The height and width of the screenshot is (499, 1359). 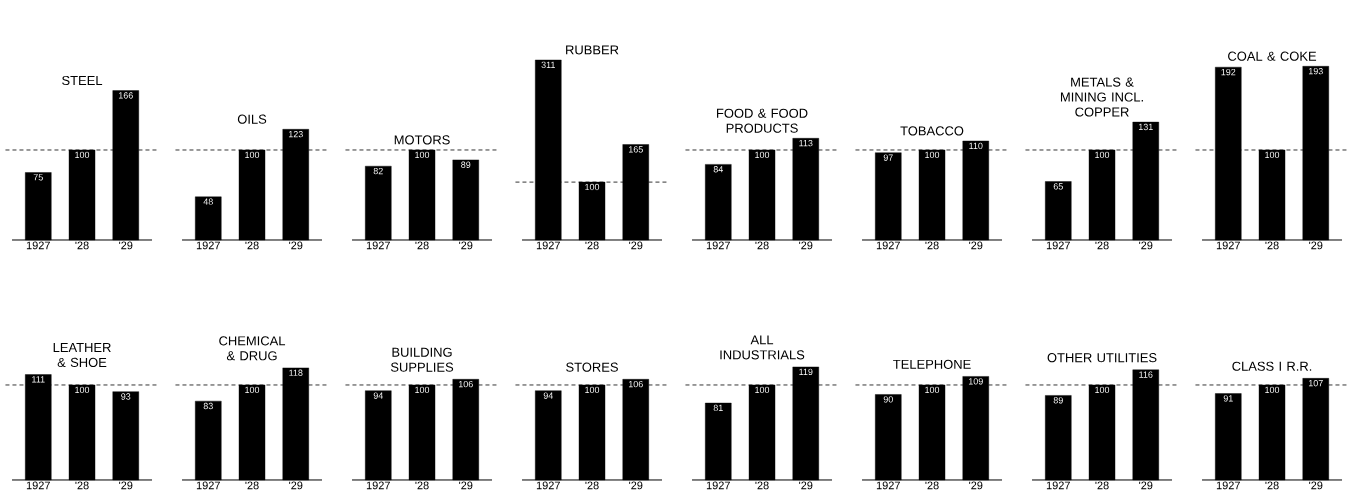 What do you see at coordinates (422, 140) in the screenshot?
I see `chart-title: MOTORS` at bounding box center [422, 140].